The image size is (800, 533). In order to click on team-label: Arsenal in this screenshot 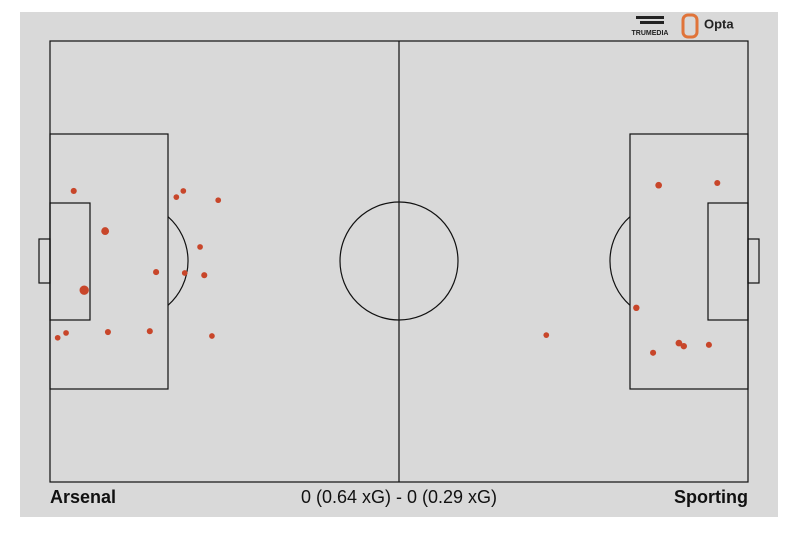, I will do `click(83, 497)`.